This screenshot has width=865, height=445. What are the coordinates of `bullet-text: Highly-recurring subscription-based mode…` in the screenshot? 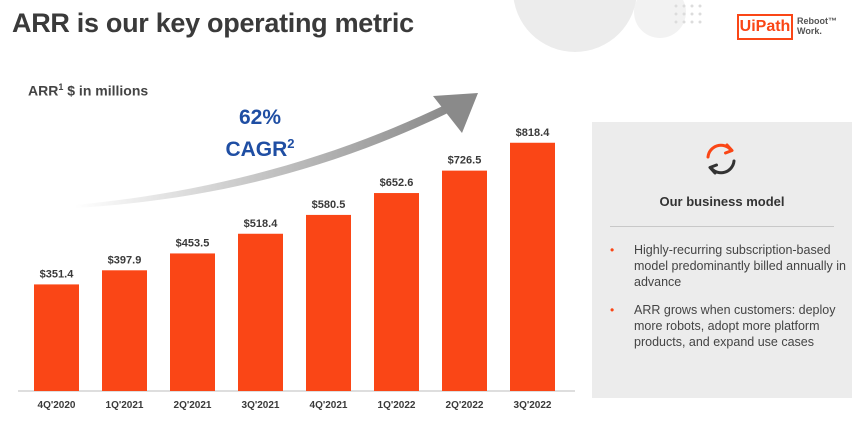 It's located at (740, 266).